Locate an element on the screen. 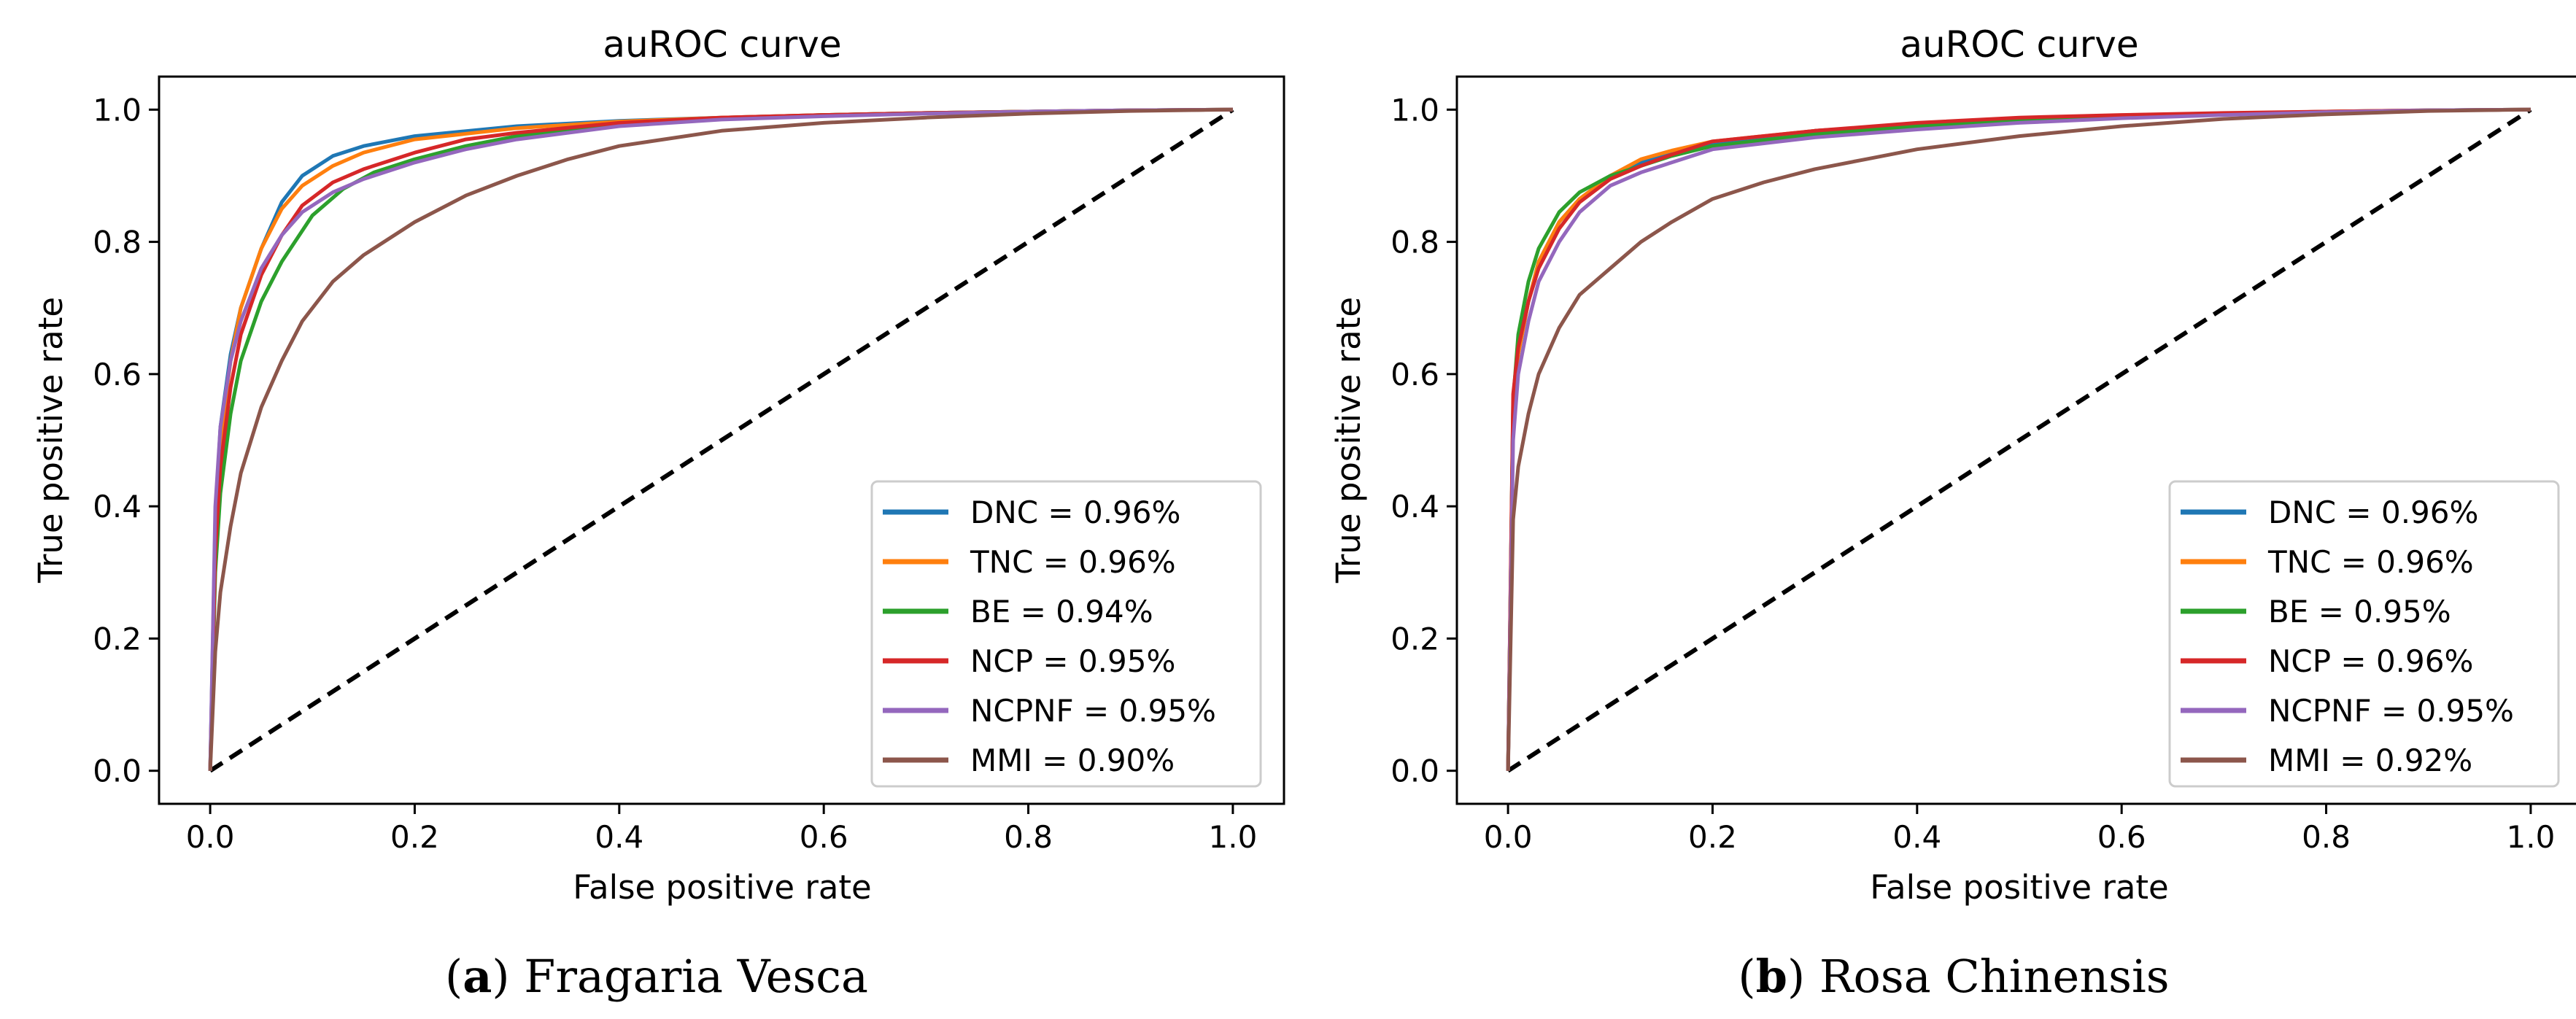 The image size is (2576, 1019). caption-letter: a is located at coordinates (477, 976).